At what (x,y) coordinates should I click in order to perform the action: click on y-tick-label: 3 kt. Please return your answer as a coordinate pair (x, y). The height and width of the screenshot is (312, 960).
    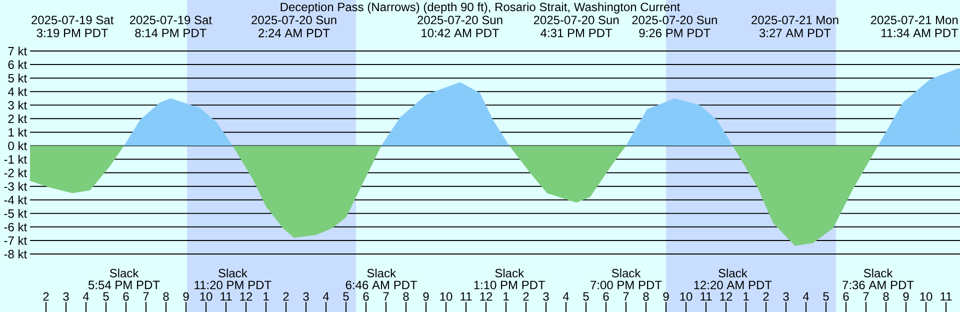
    Looking at the image, I should click on (17, 105).